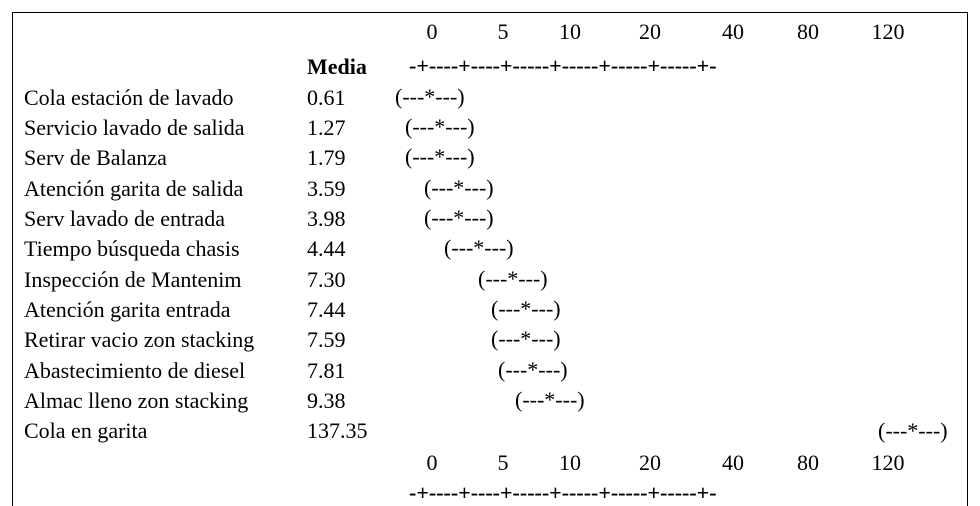  Describe the element at coordinates (326, 370) in the screenshot. I see `row-mean: 7.81` at that location.